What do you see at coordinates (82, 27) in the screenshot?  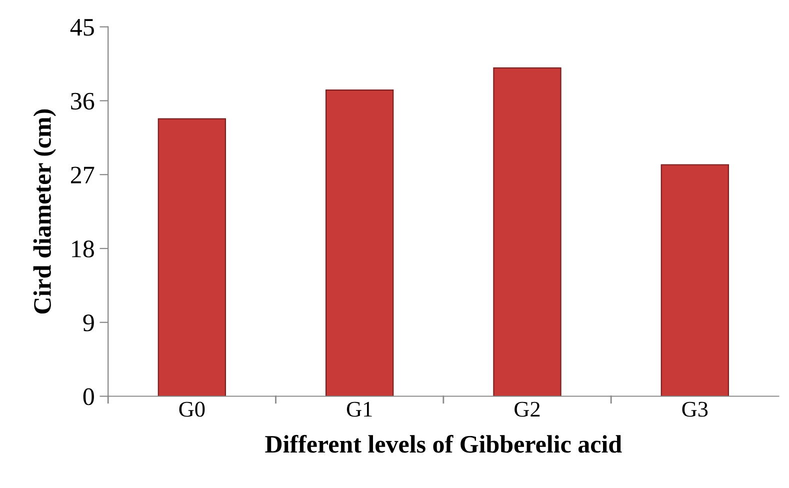 I see `y-tick-label: 45` at bounding box center [82, 27].